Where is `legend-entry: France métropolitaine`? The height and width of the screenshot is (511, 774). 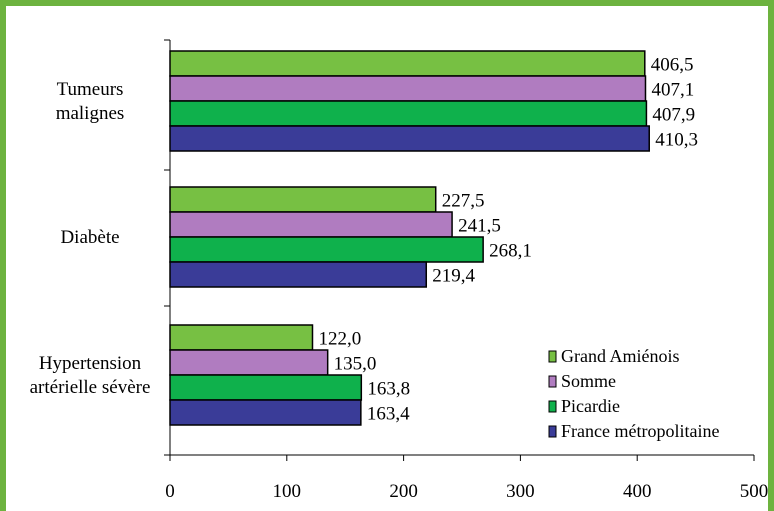 legend-entry: France métropolitaine is located at coordinates (640, 431).